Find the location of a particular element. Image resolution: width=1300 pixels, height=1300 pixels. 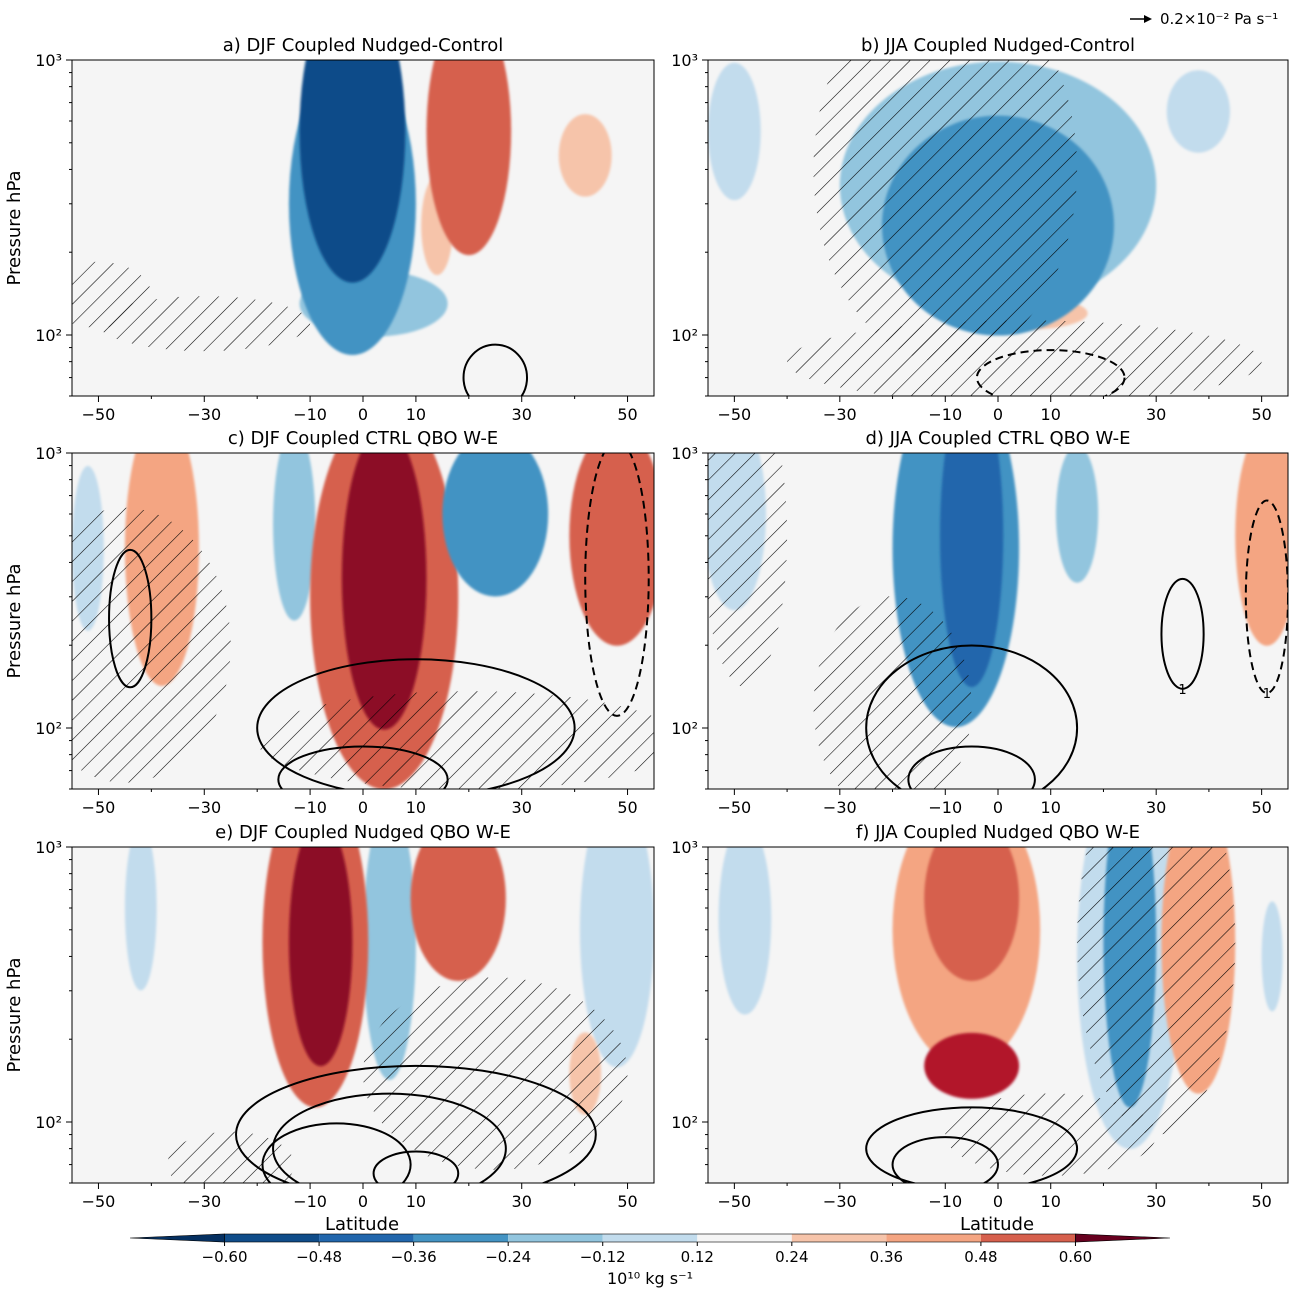

panel-title: c) DJF Coupled CTRL QBO W-E is located at coordinates (363, 438).